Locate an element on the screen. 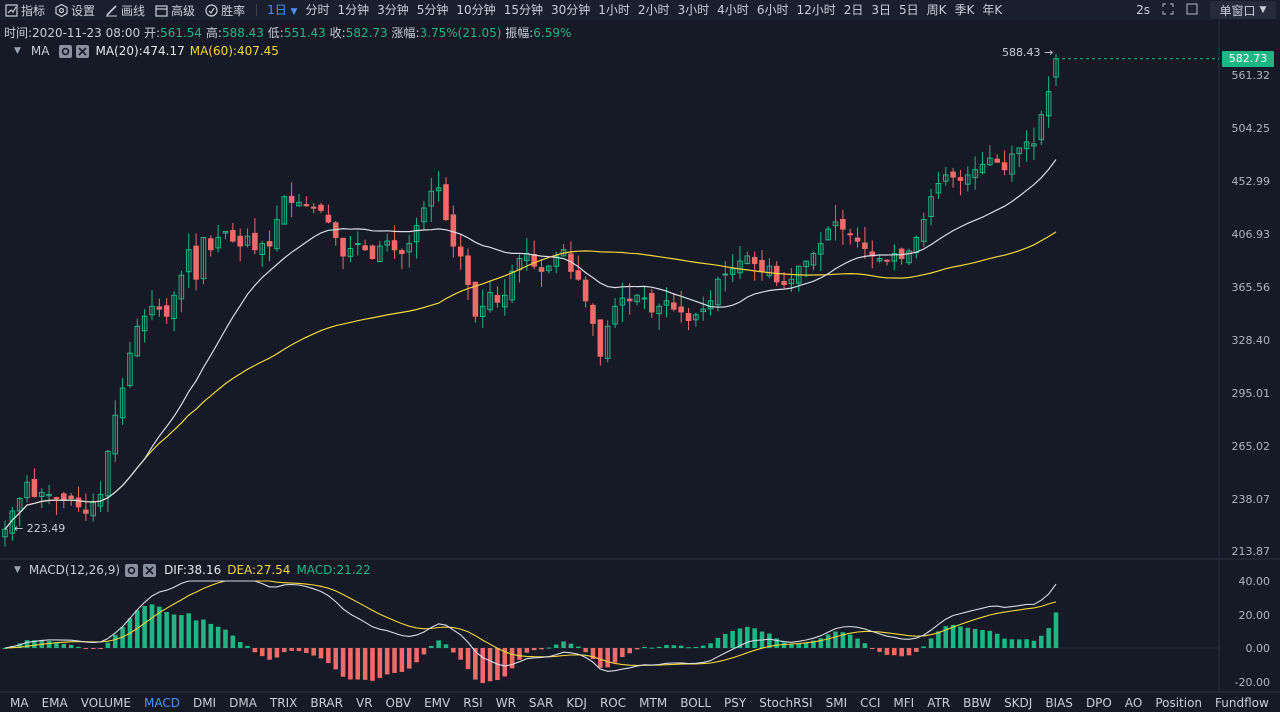 Image resolution: width=1280 pixels, height=712 pixels. period-9: 3小时 is located at coordinates (693, 10).